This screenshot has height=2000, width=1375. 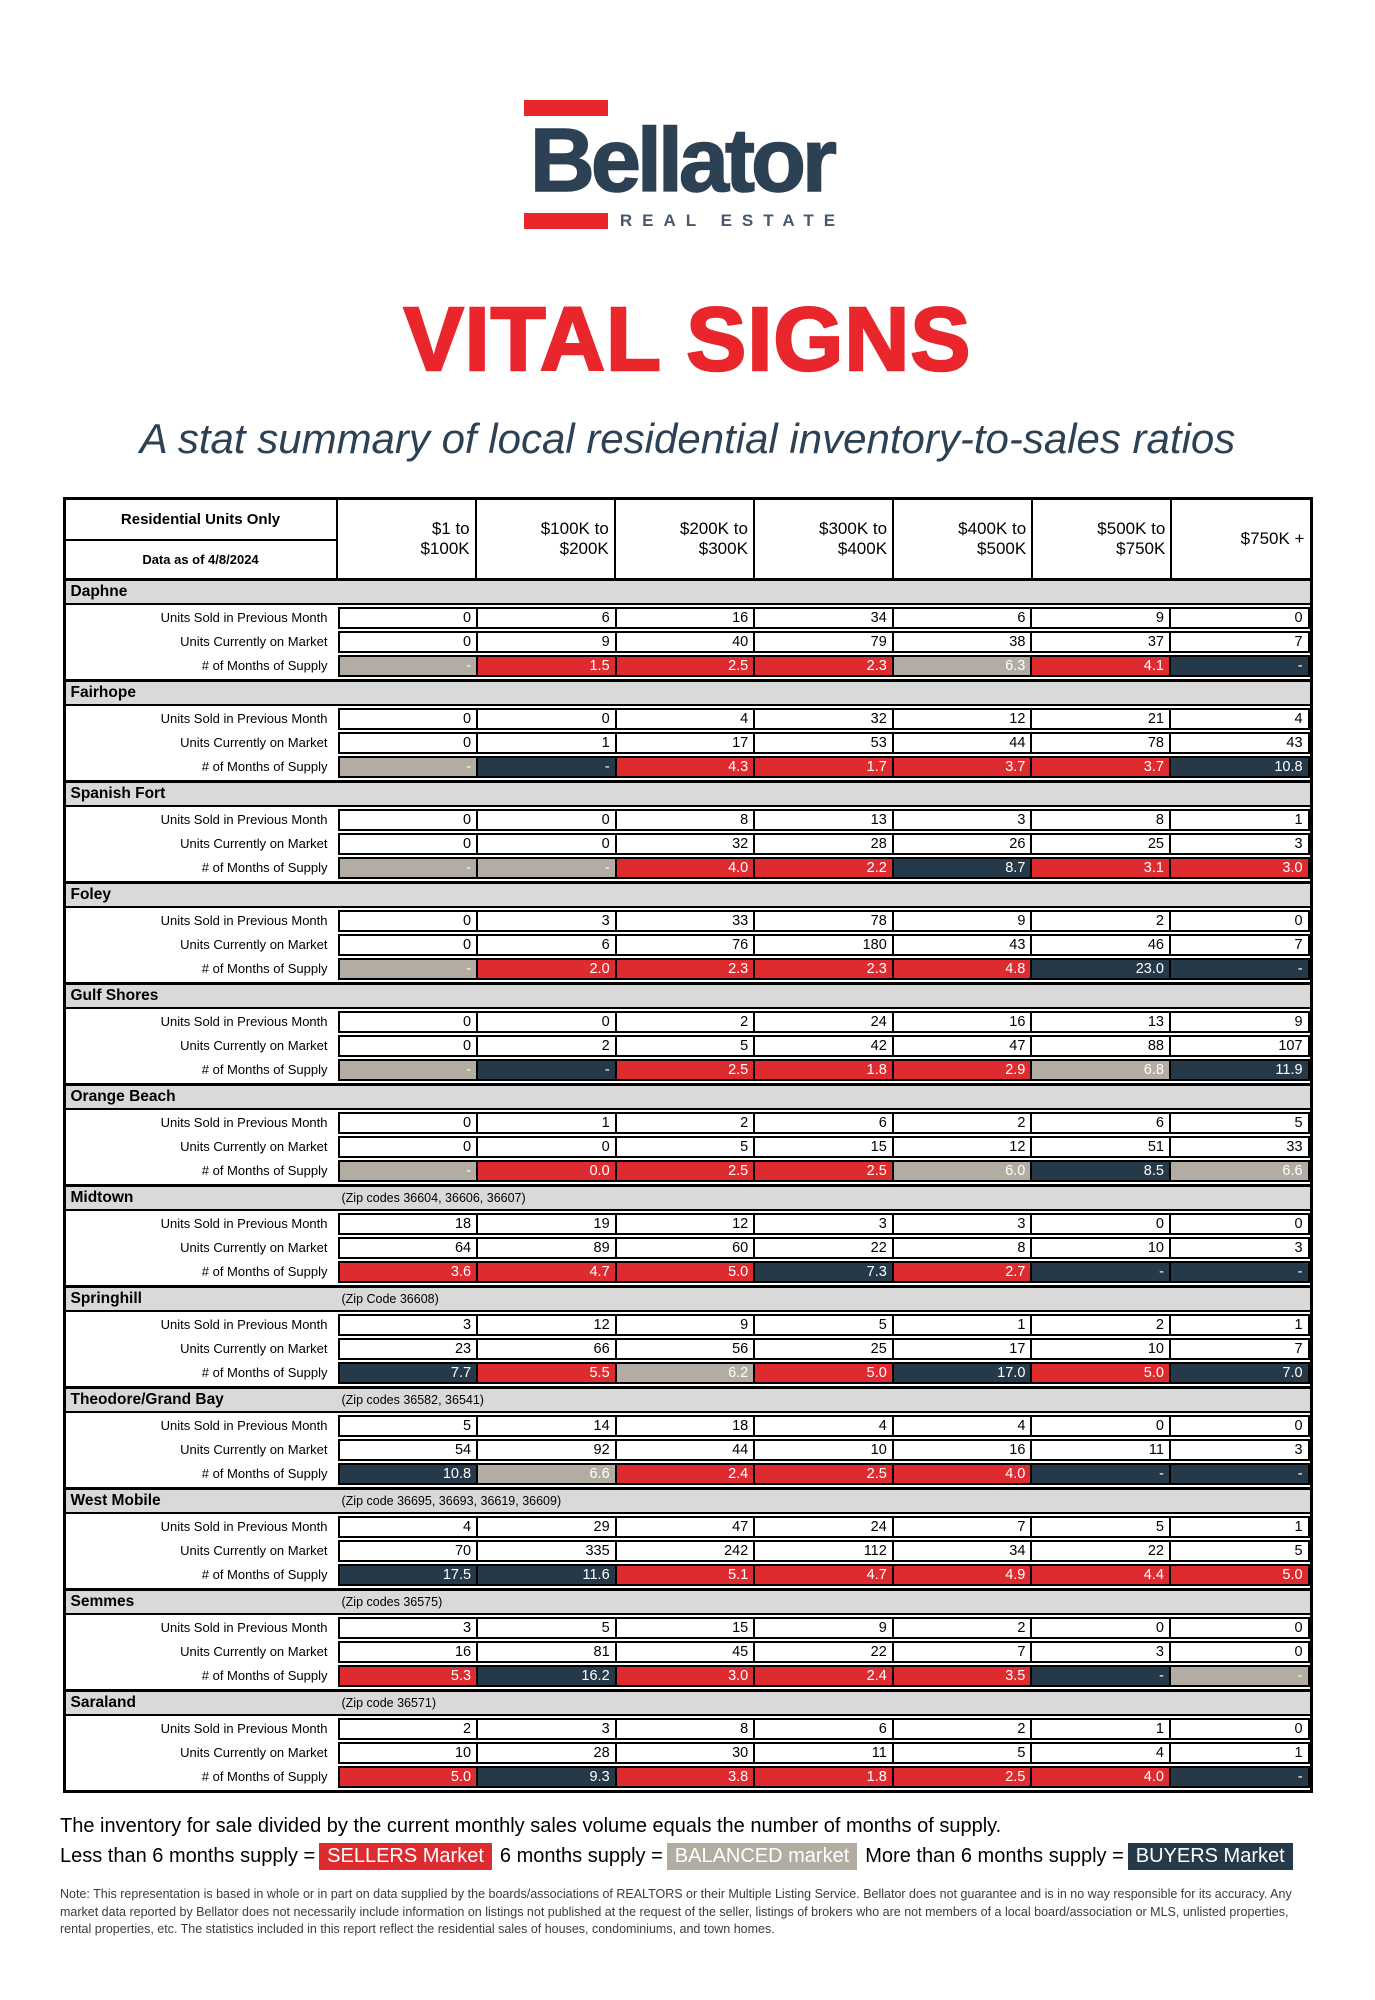 I want to click on value-cell: 40, so click(x=685, y=641).